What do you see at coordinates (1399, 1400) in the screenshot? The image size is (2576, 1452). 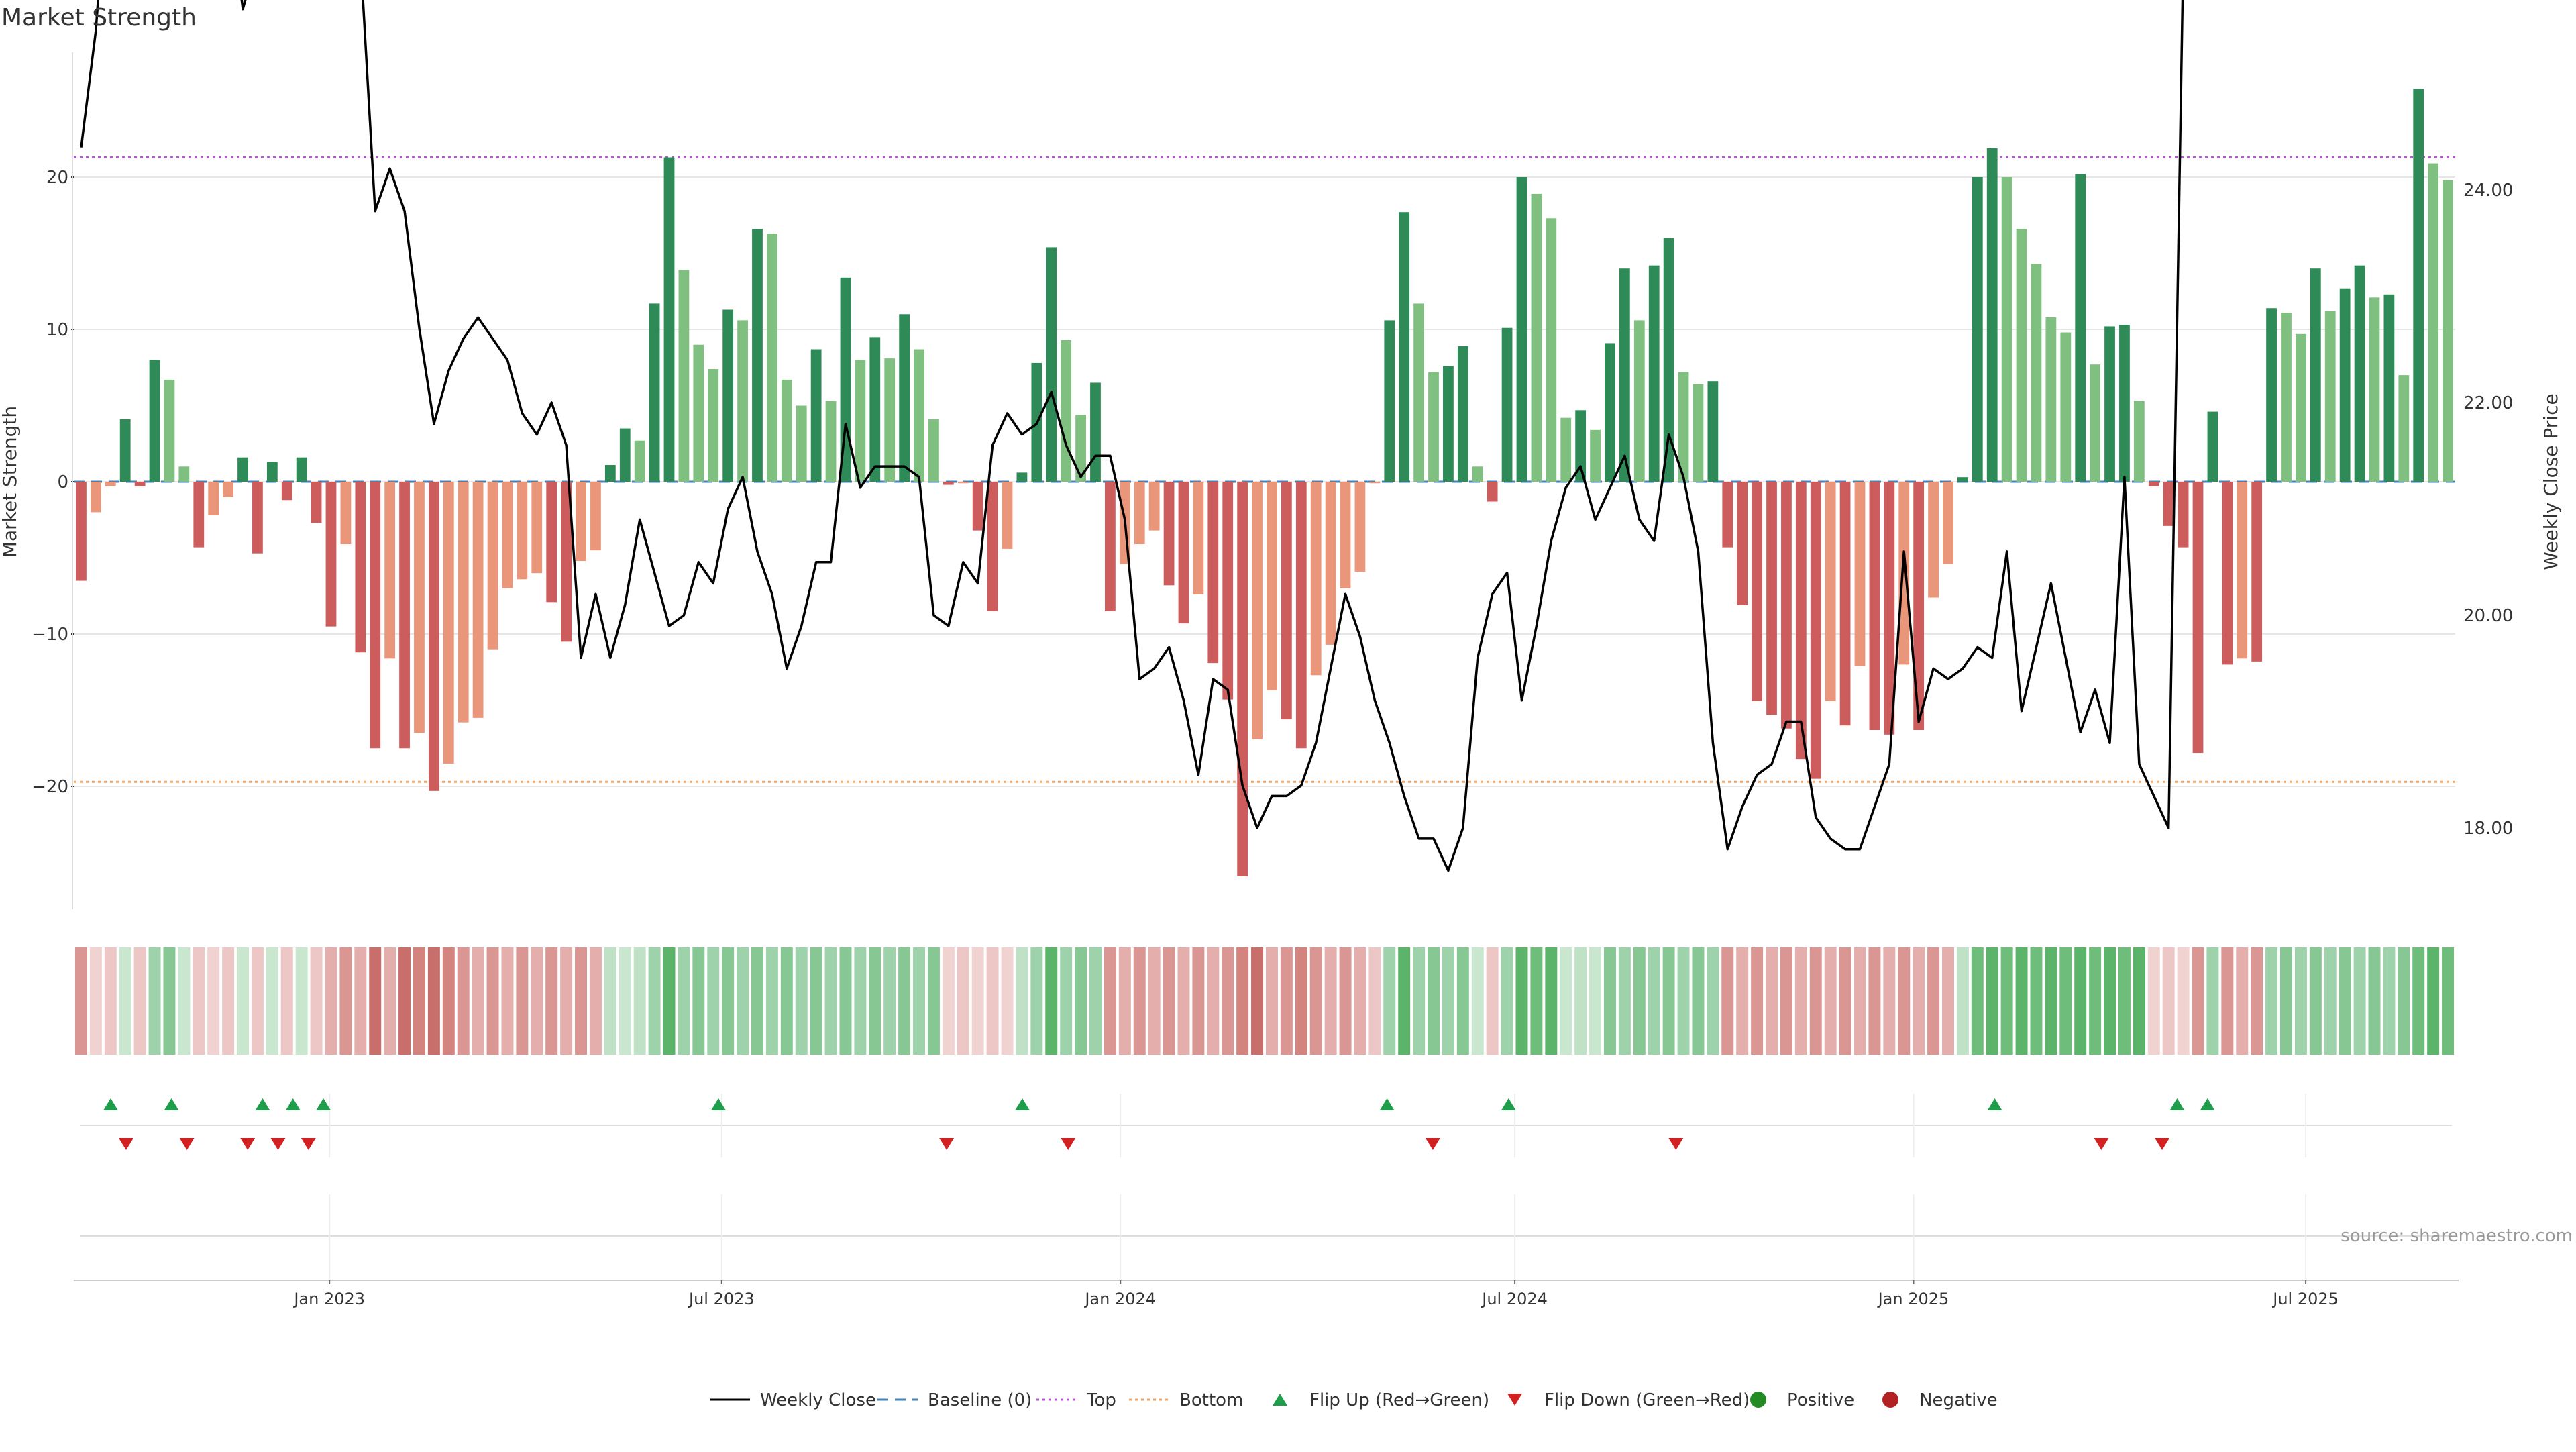 I see `legend-label: Flip Up (Red→Green)` at bounding box center [1399, 1400].